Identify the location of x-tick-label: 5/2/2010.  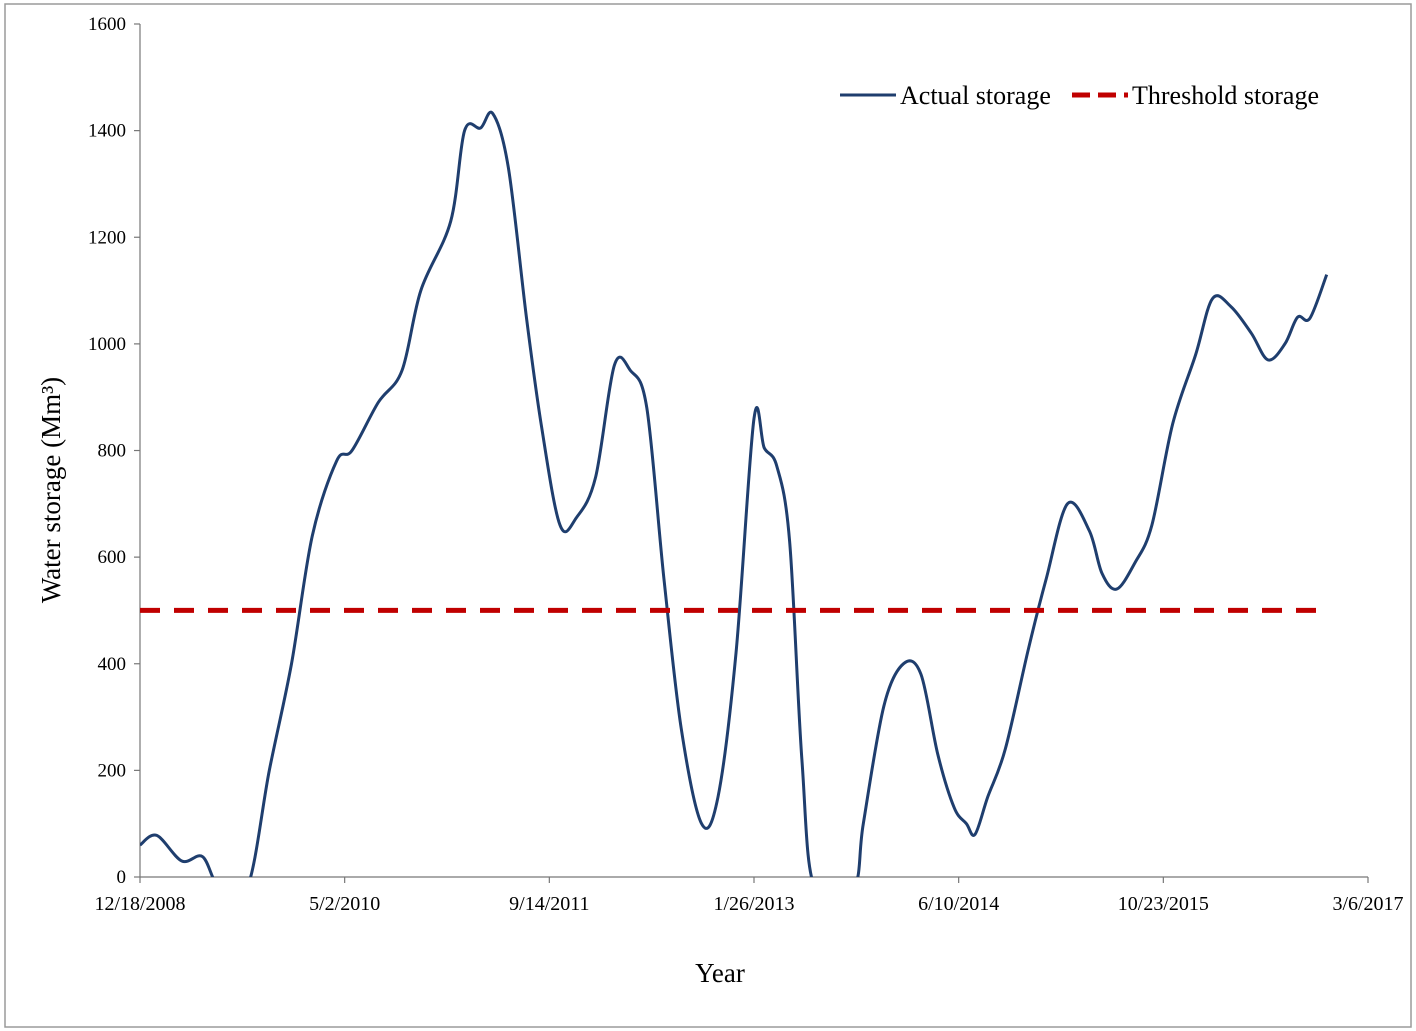
(344, 904).